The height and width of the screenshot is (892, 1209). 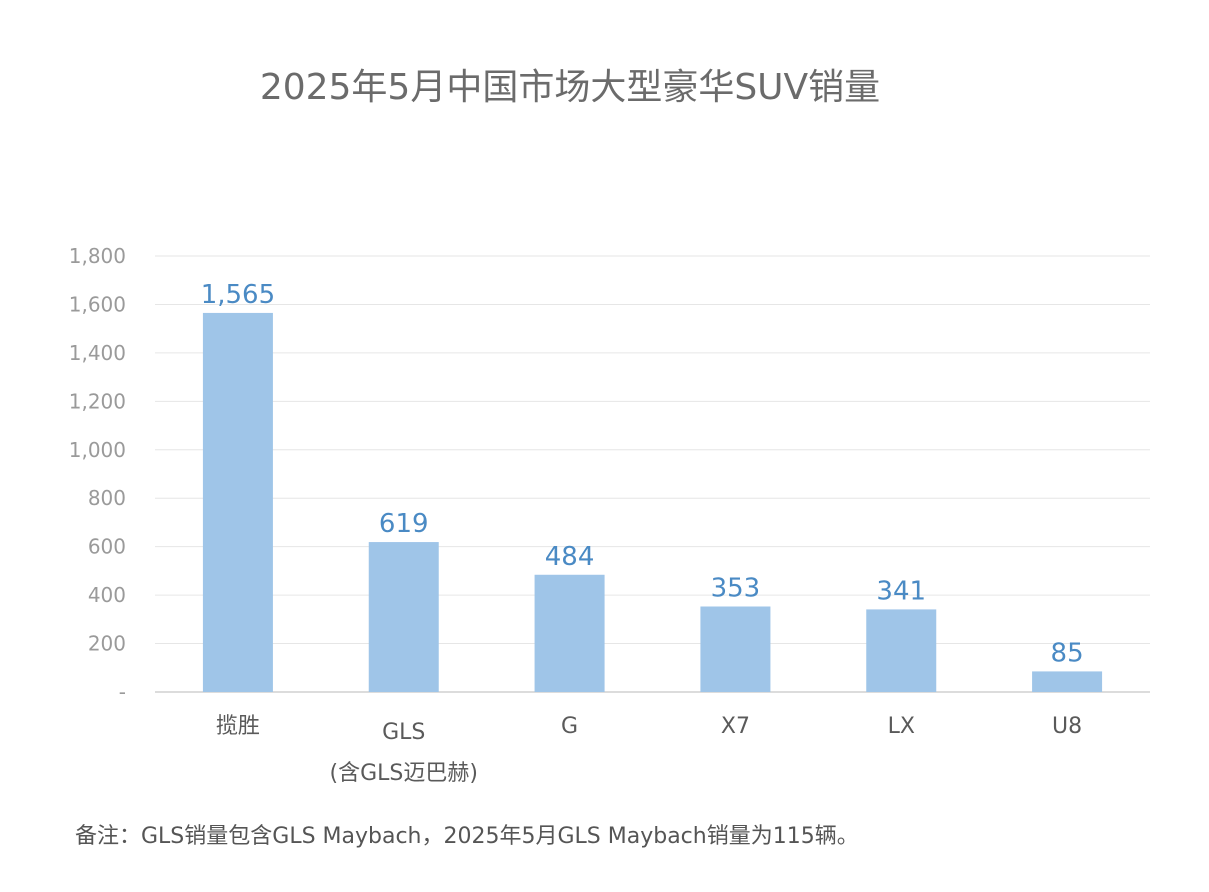 What do you see at coordinates (238, 726) in the screenshot?
I see `x-tick-label: 揽胜` at bounding box center [238, 726].